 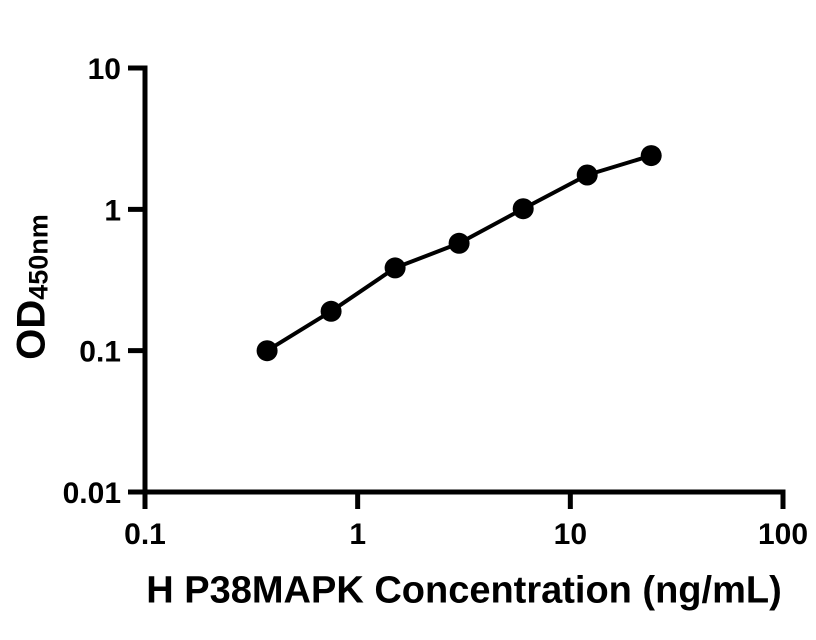 I want to click on x-axis-title: H P38MAPK Concentration (ng/mL), so click(x=464, y=590).